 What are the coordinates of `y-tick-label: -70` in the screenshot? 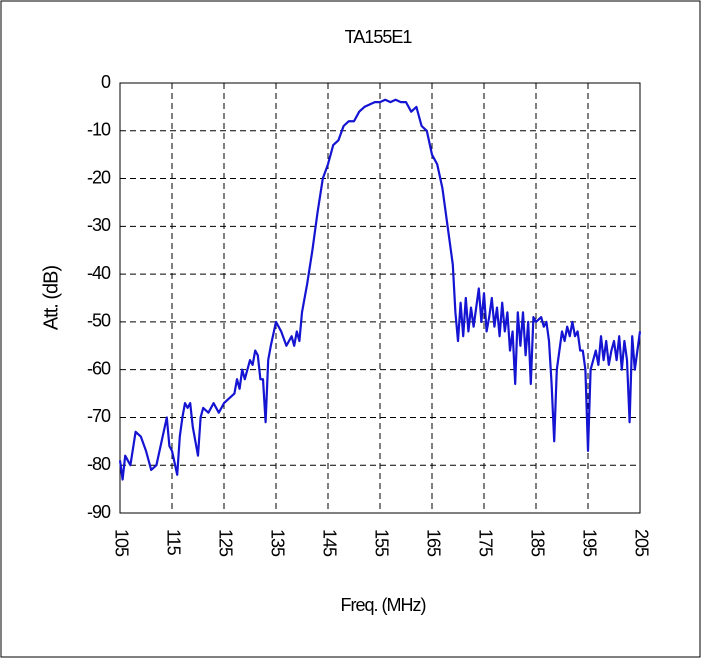 It's located at (99, 416).